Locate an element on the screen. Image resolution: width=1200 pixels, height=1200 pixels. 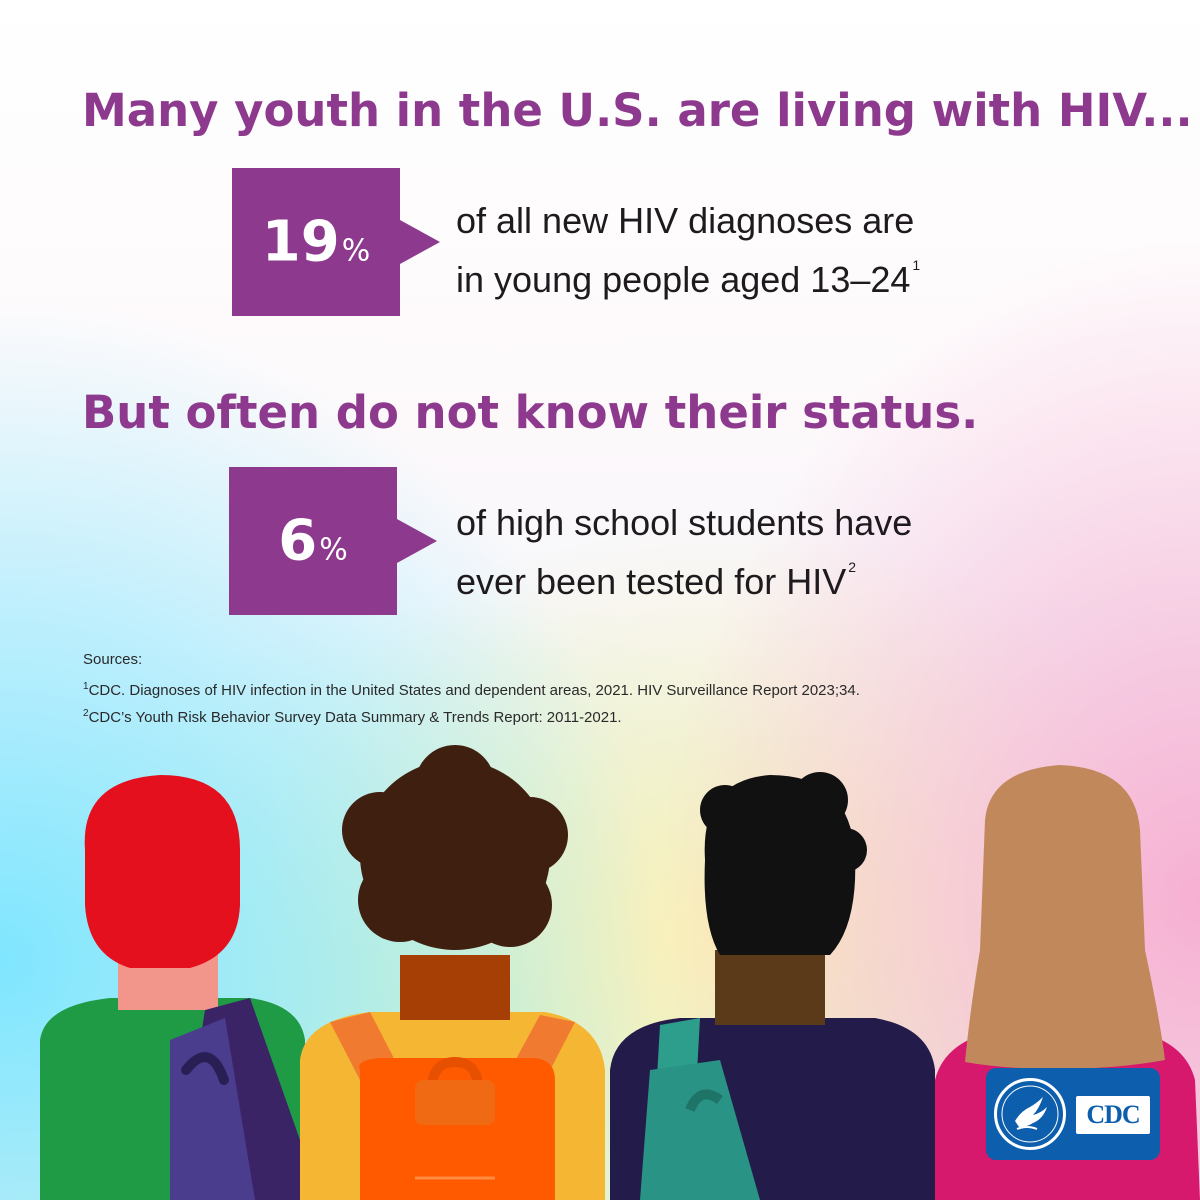
sources-label: Sources: is located at coordinates (113, 659).